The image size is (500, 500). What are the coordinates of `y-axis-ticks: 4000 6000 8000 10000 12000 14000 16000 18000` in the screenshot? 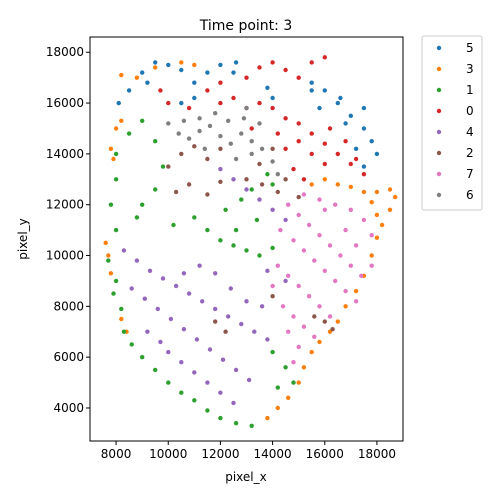 It's located at (68, 230).